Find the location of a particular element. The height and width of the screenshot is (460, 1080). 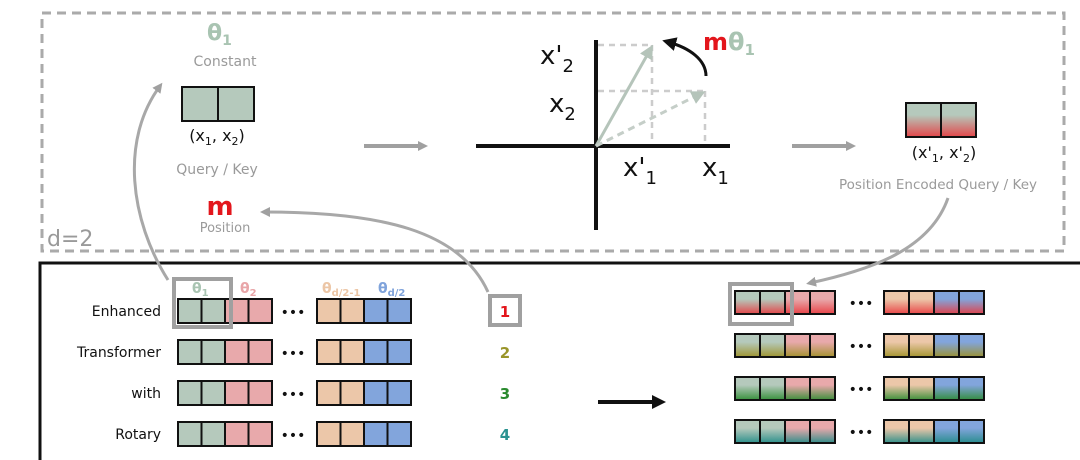

theta1-highlight-box is located at coordinates (202, 303).